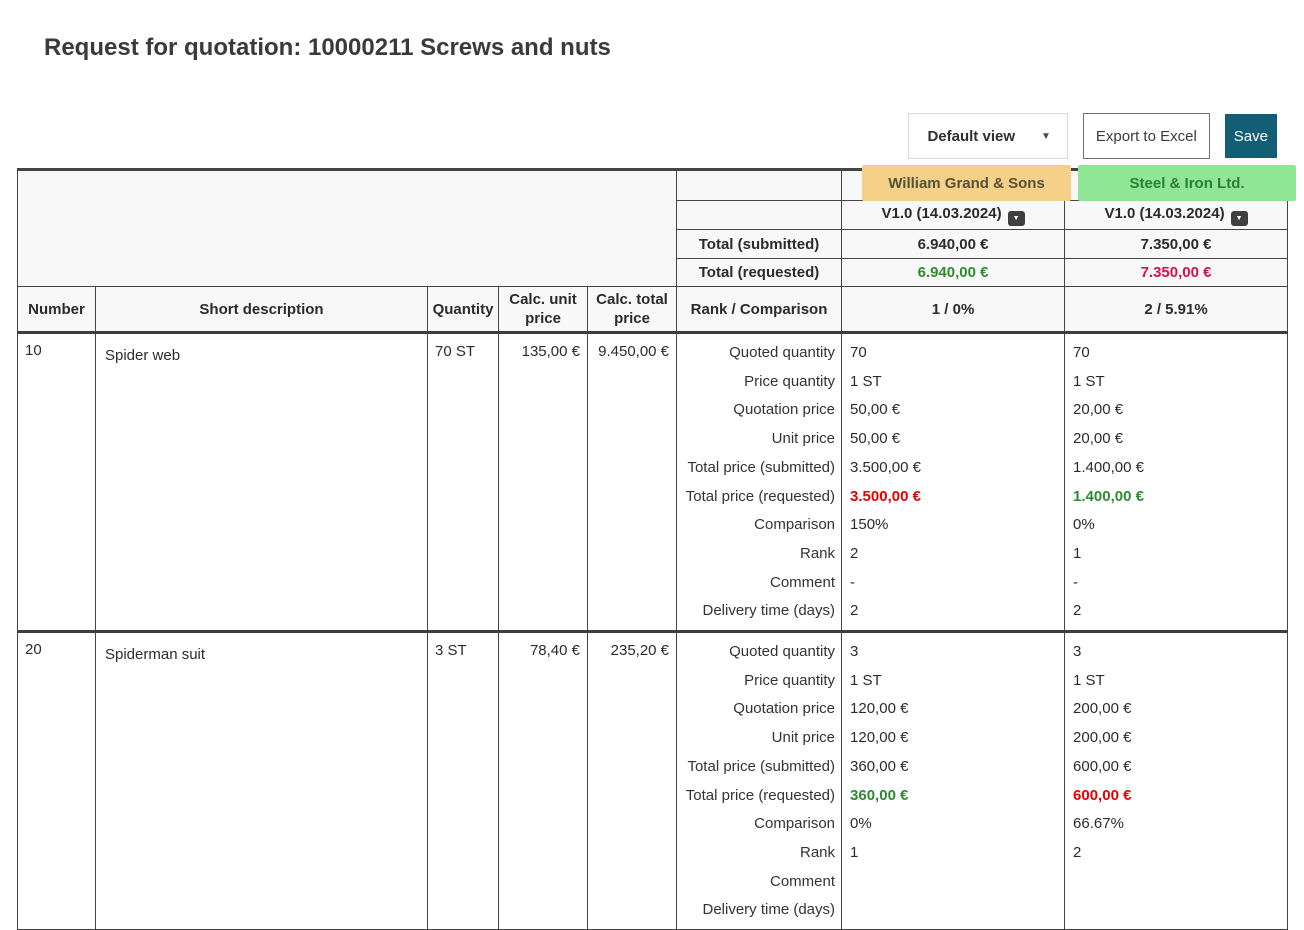  I want to click on item-description-cell: Spider web, so click(261, 481).